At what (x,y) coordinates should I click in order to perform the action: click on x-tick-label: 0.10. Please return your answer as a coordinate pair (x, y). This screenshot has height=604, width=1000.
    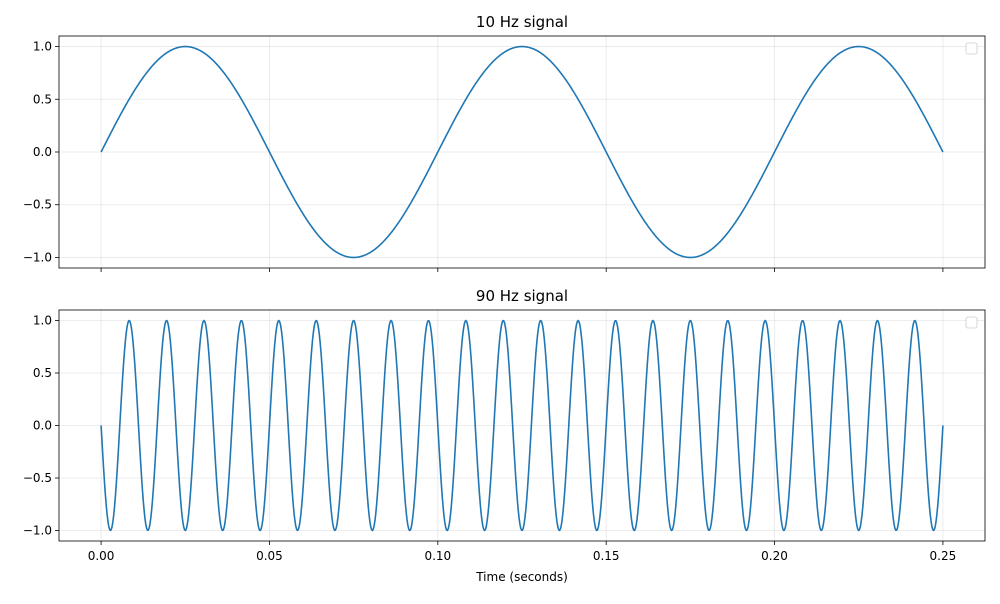
    Looking at the image, I should click on (437, 556).